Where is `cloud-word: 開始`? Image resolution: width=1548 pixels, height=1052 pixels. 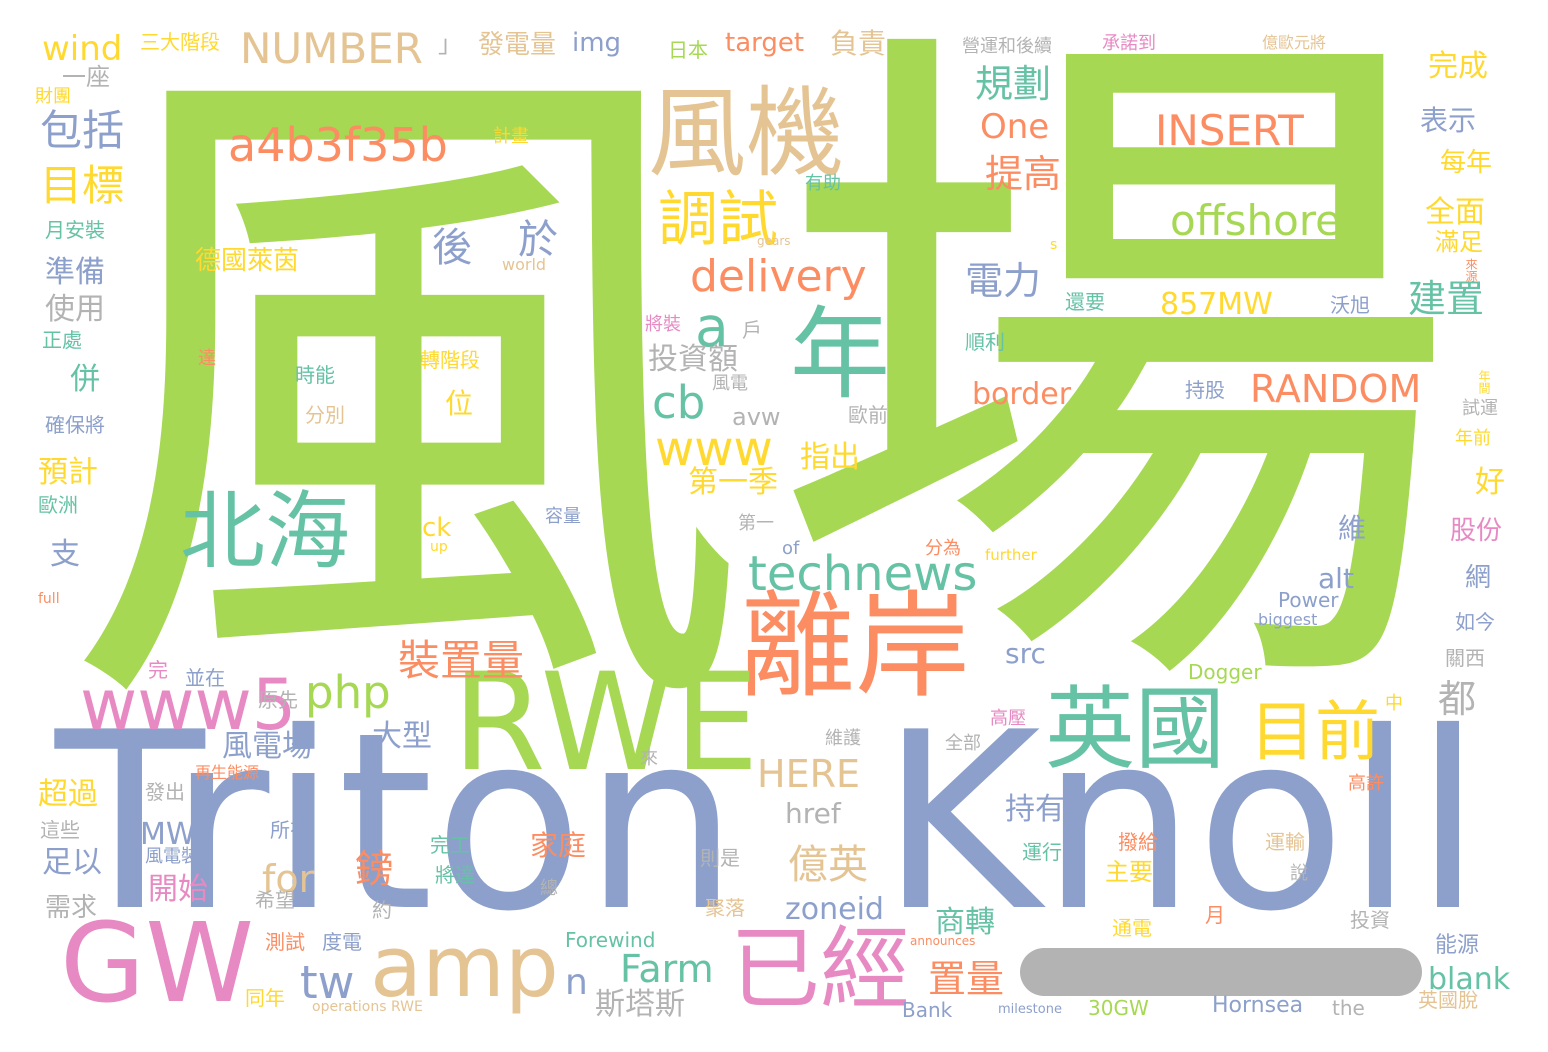
cloud-word: 開始 is located at coordinates (178, 889).